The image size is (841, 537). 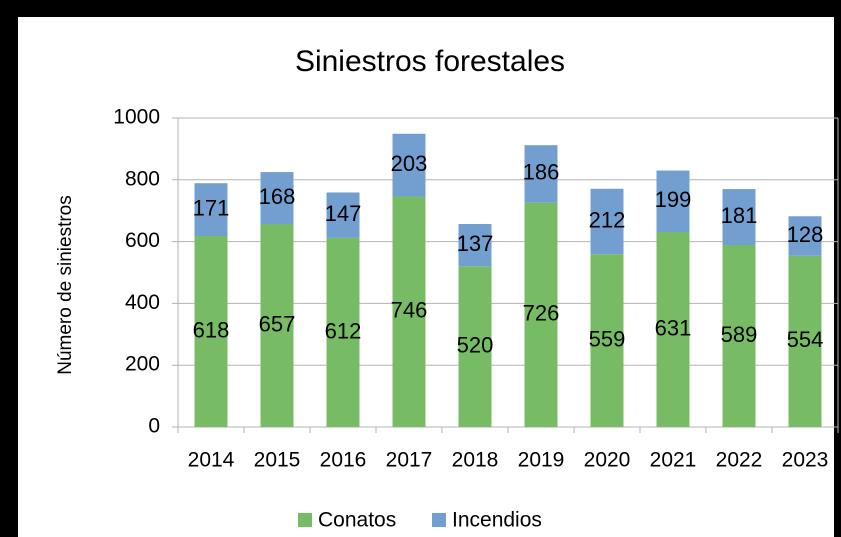 What do you see at coordinates (142, 240) in the screenshot?
I see `y-tick-label: 600` at bounding box center [142, 240].